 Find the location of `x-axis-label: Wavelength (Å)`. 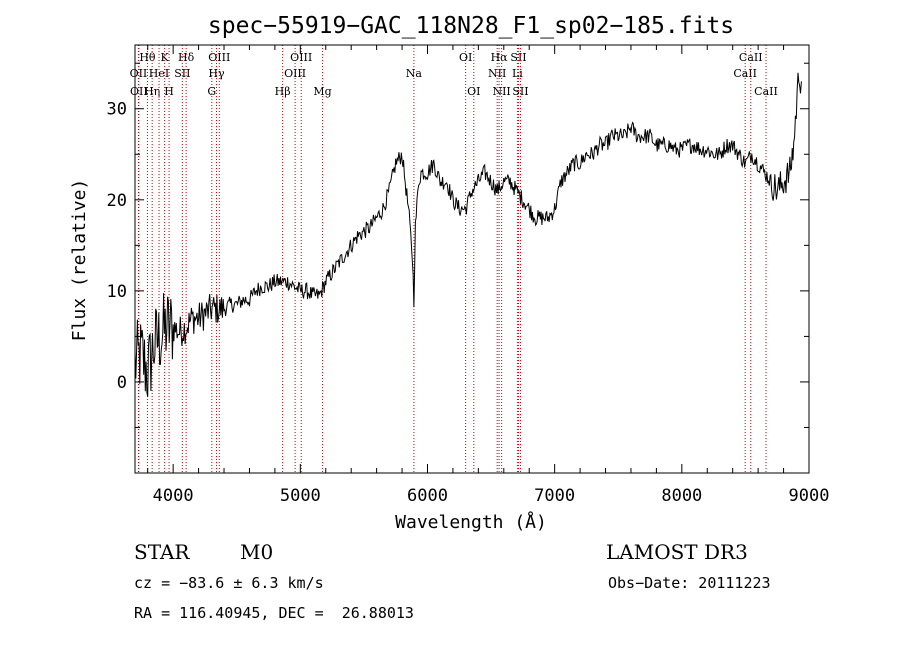

x-axis-label: Wavelength (Å) is located at coordinates (471, 522).